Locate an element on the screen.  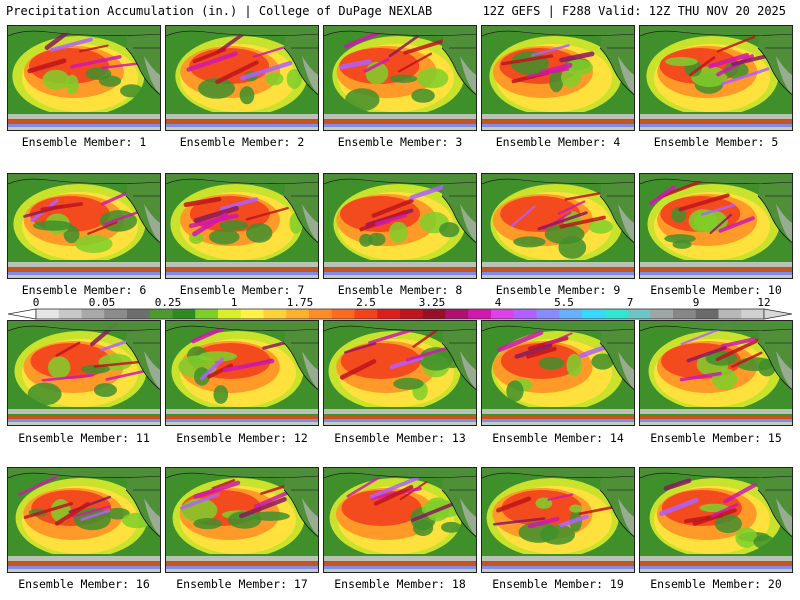
colorbar-tick-label: 7 is located at coordinates (630, 302).